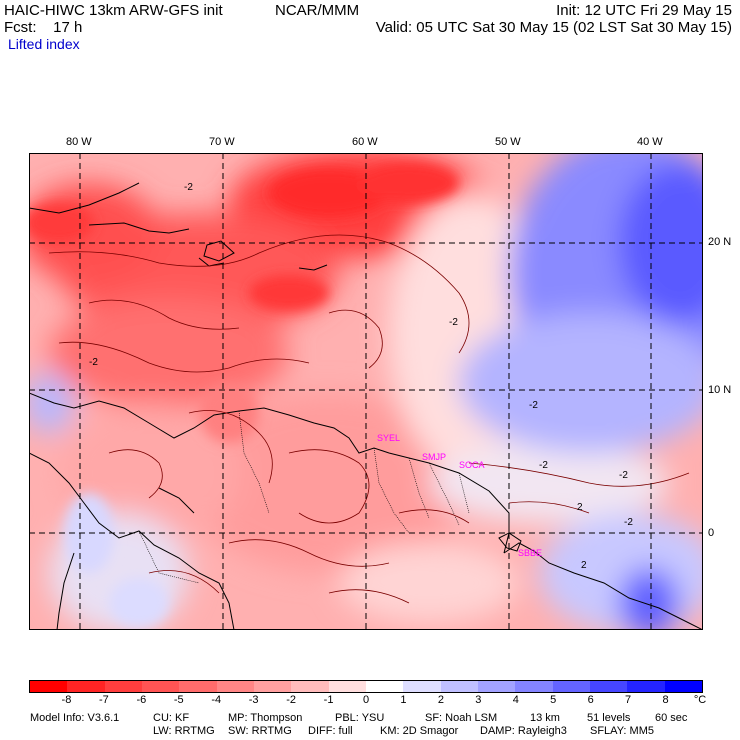 The image size is (740, 740). I want to click on colorbar-tick-label: -3, so click(253, 700).